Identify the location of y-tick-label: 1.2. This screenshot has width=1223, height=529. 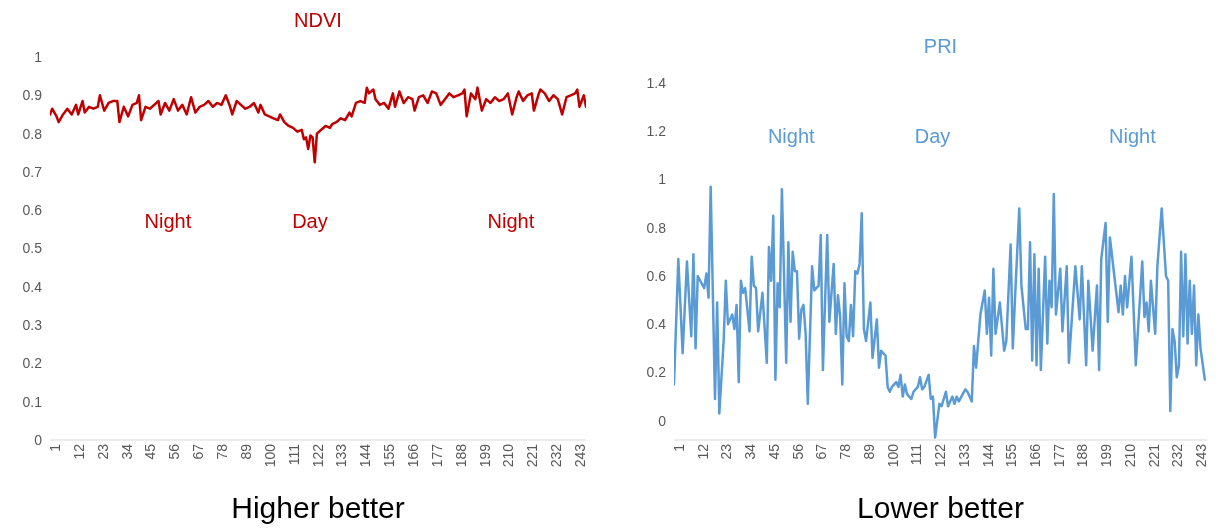
(656, 131).